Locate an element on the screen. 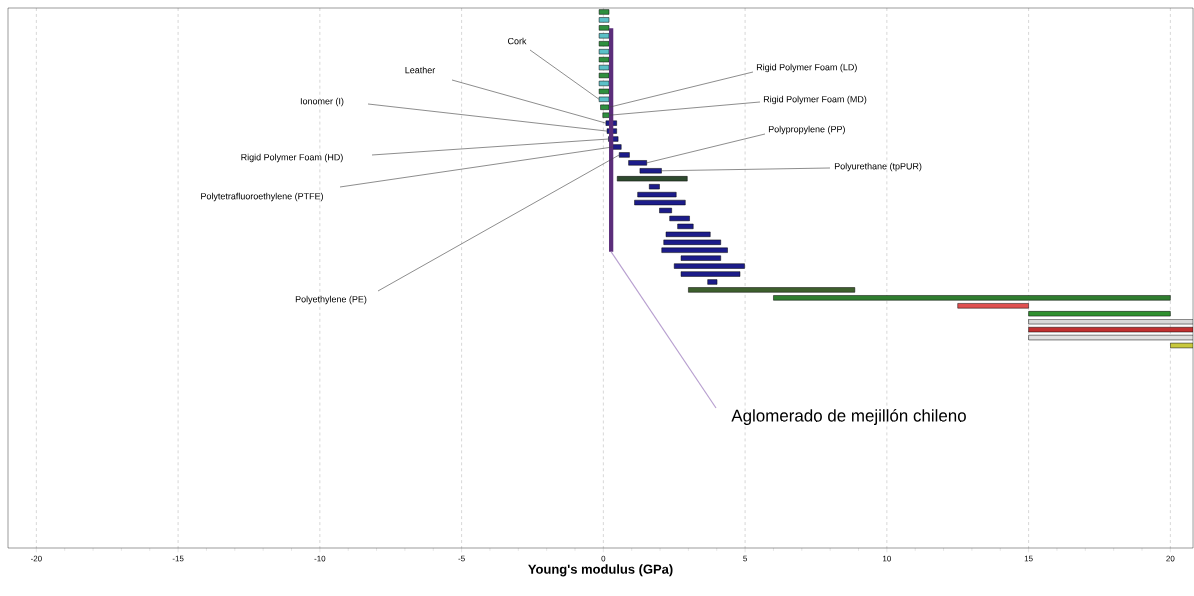  annotation: Polyurethane (tpPUR) is located at coordinates (878, 167).